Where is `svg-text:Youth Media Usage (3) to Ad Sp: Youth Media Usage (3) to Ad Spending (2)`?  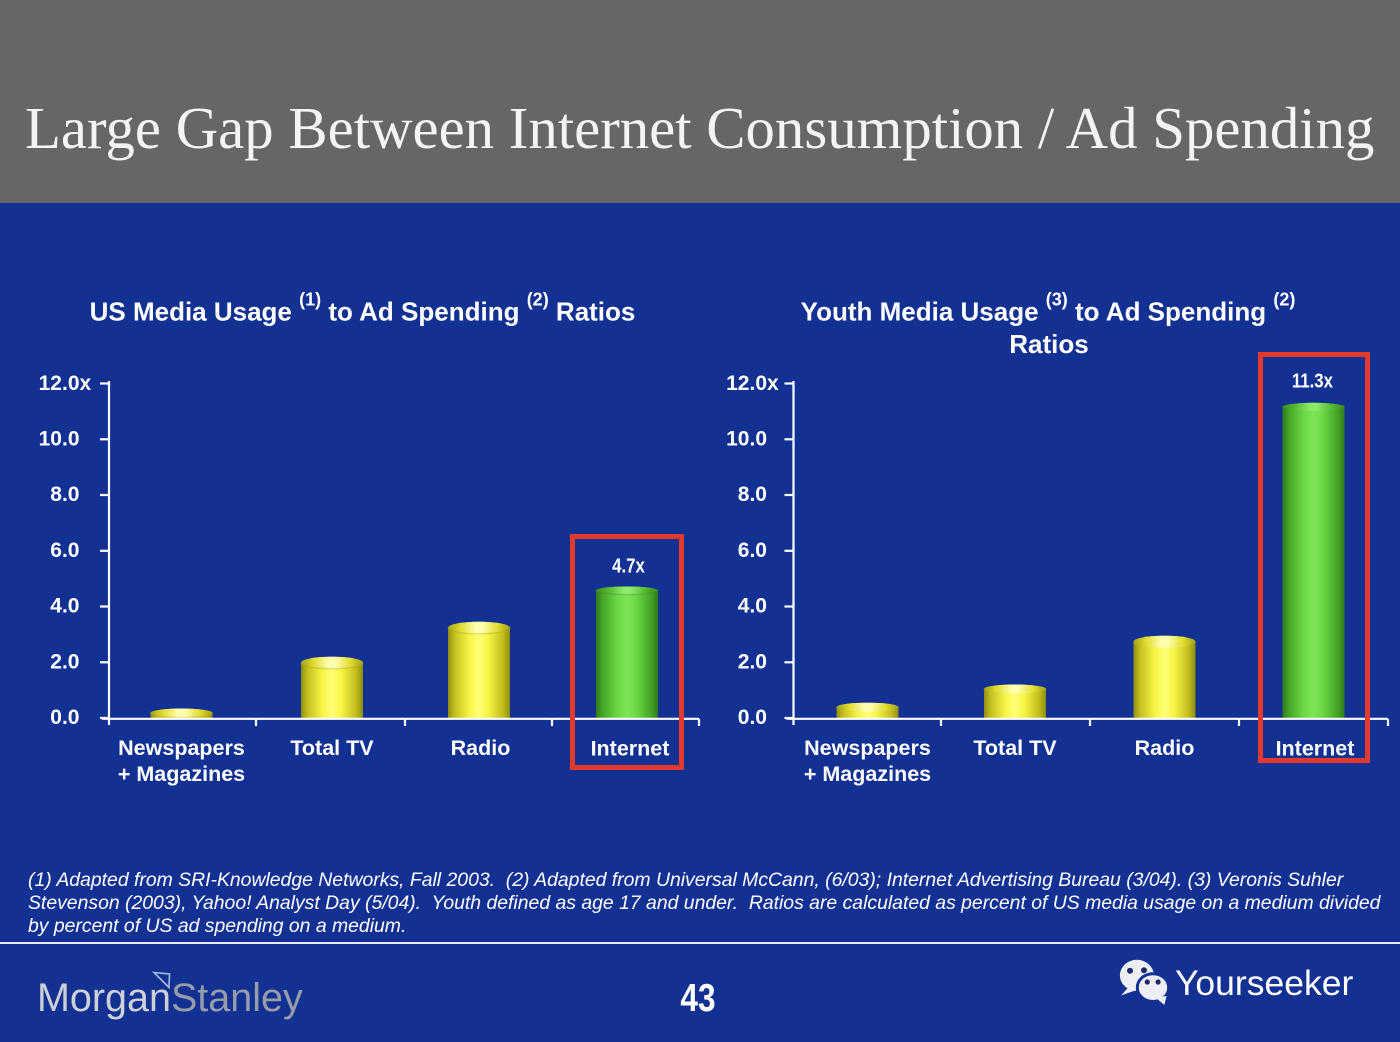 svg-text:Youth Media Usage (3) to Ad Sp: Youth Media Usage (3) to Ad Spending (2) is located at coordinates (1048, 308).